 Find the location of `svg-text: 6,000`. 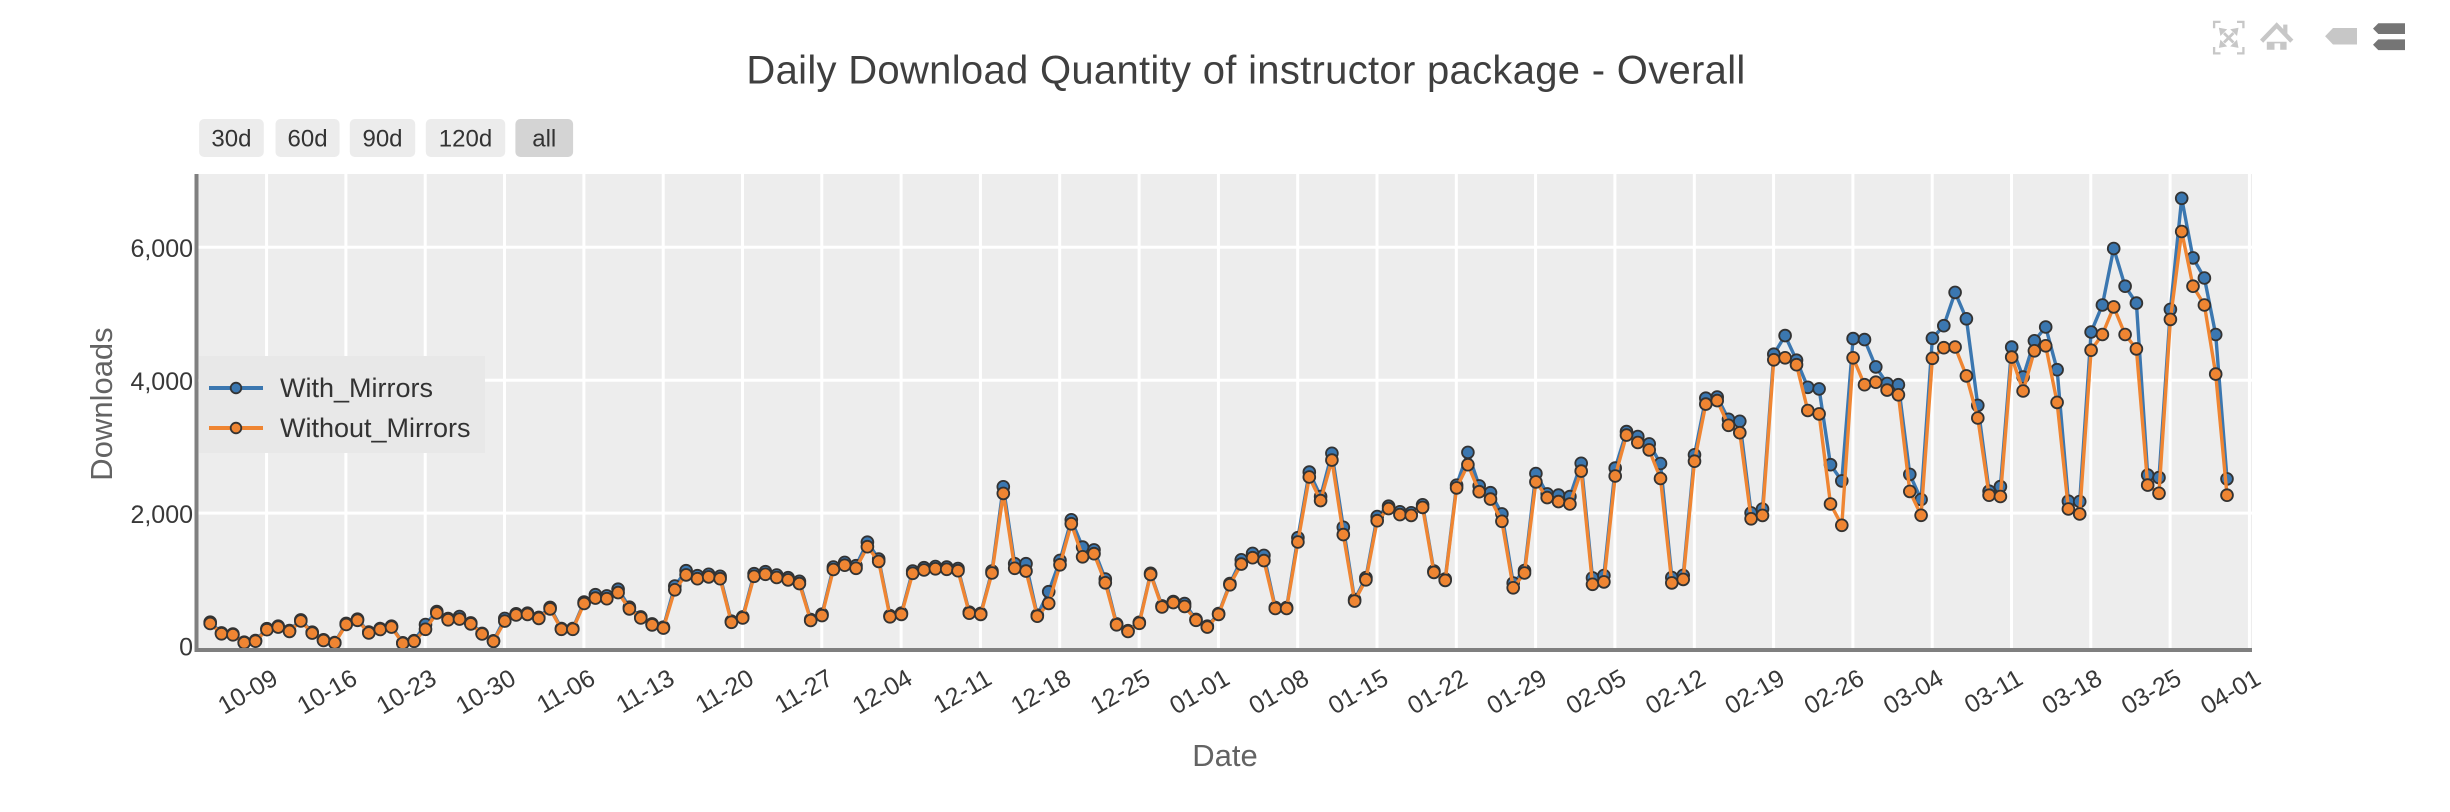

svg-text: 6,000 is located at coordinates (161, 249).